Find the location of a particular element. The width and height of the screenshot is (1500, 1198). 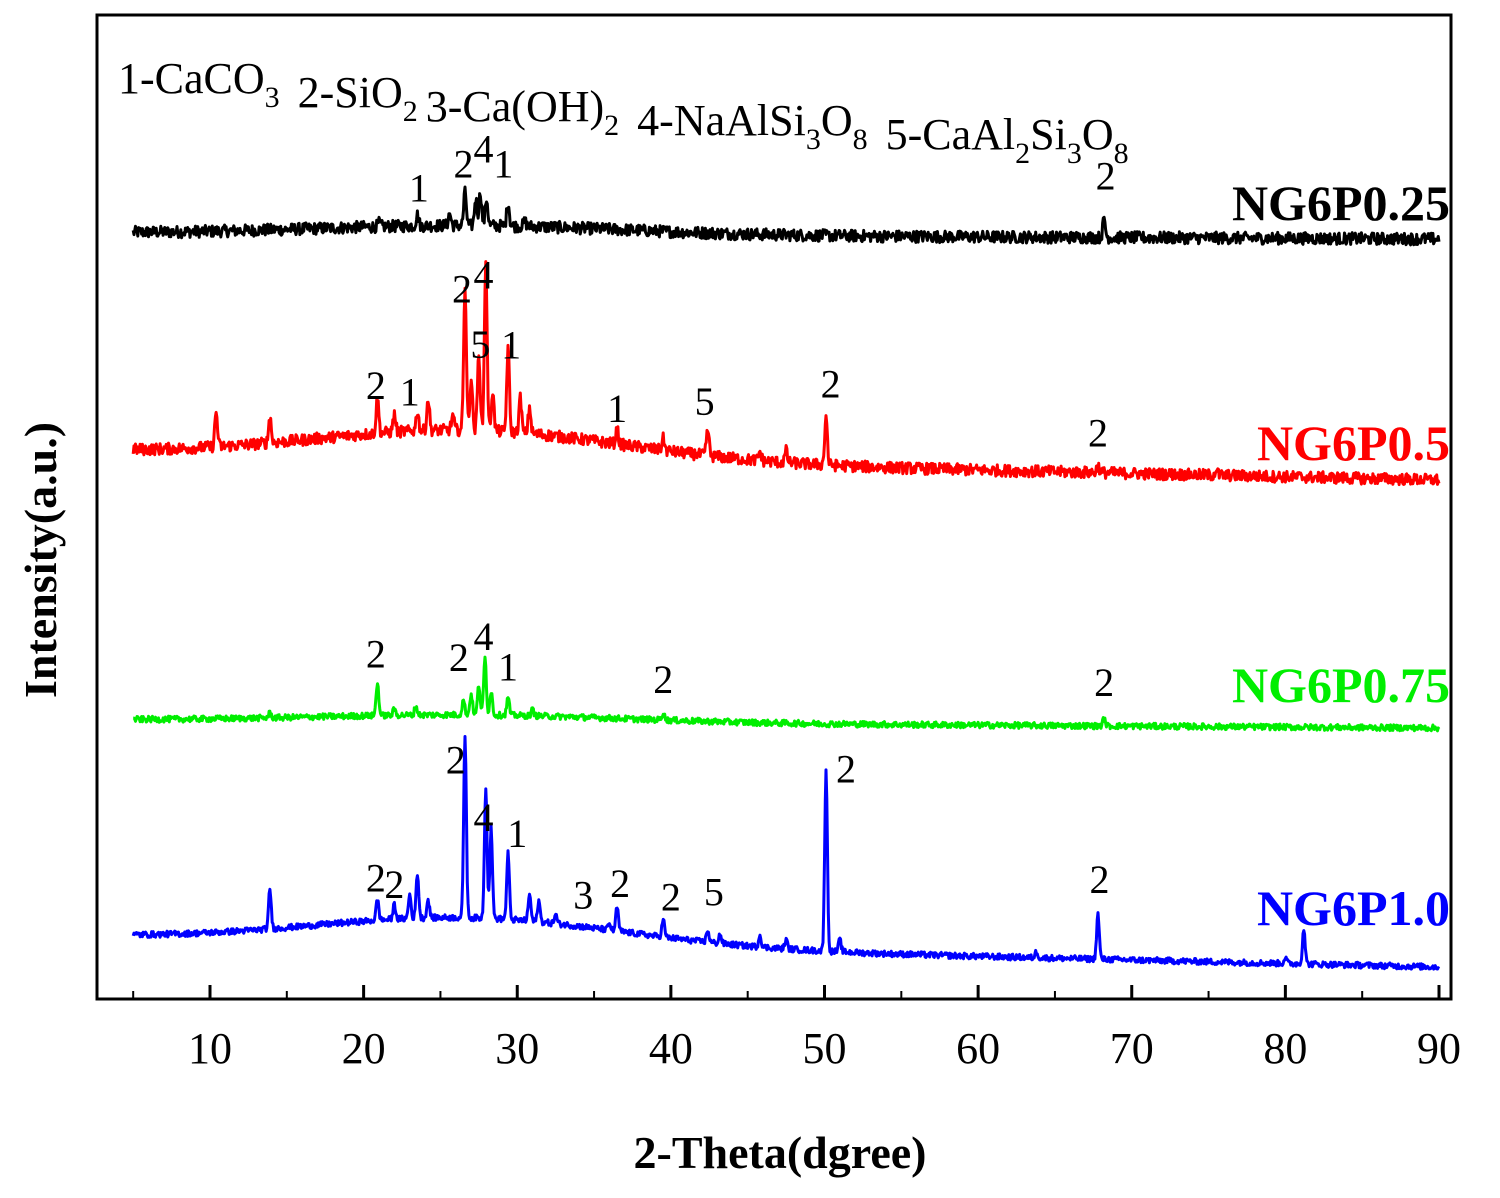

x-tick-label: 60 is located at coordinates (978, 1048).